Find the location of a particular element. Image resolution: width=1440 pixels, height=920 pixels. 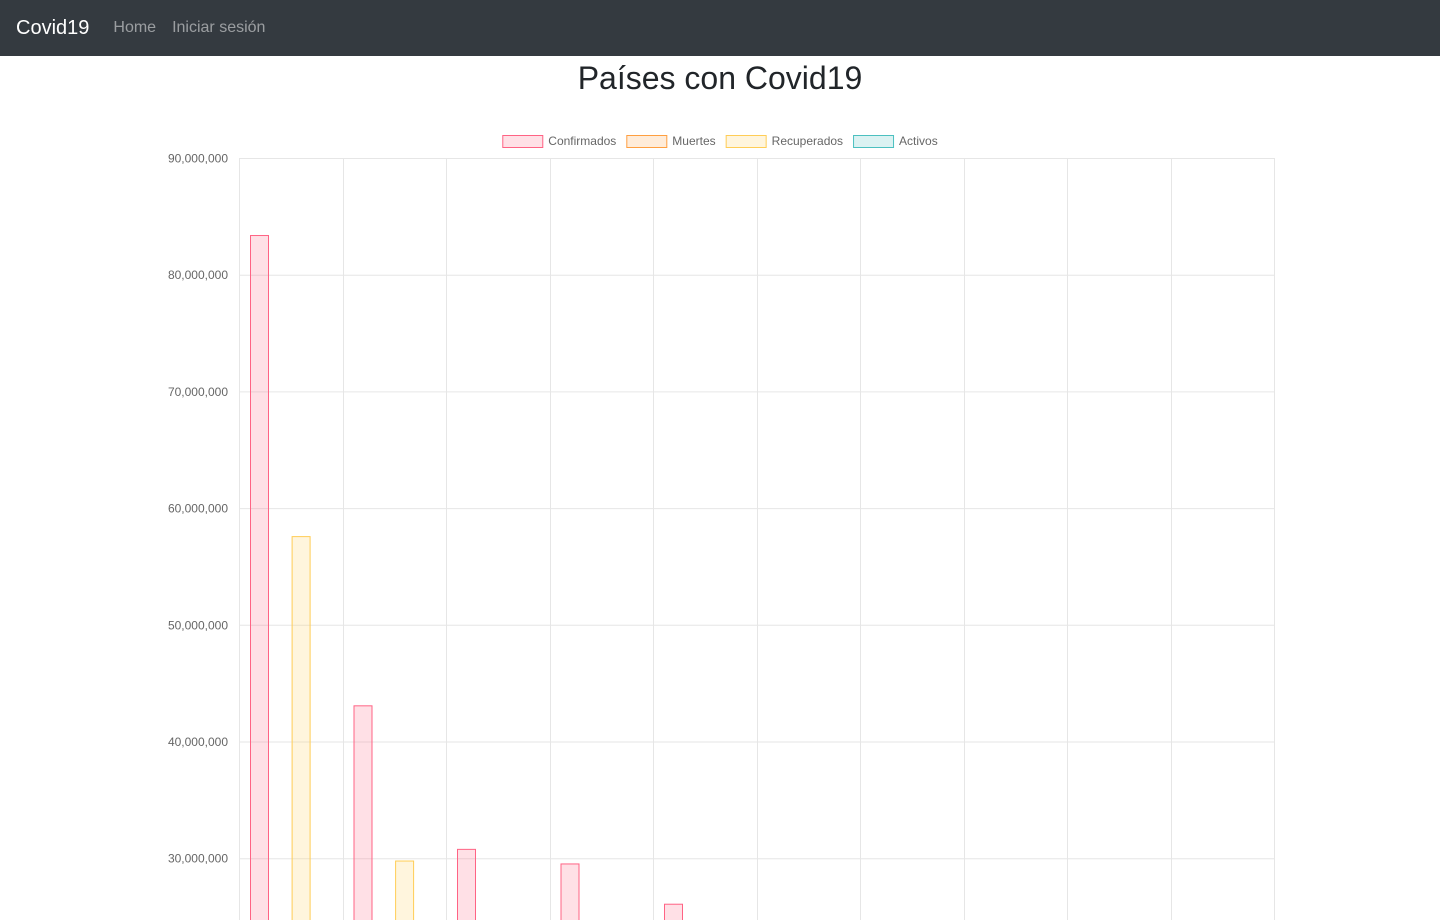

nav-link-home: Home is located at coordinates (135, 27).